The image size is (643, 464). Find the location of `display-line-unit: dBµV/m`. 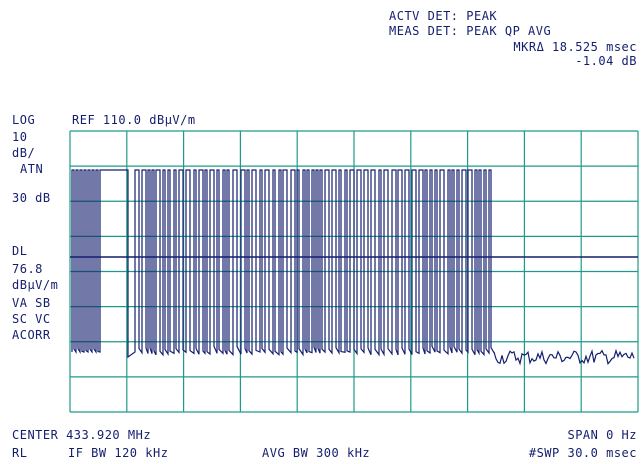

display-line-unit: dBµV/m is located at coordinates (35, 285).